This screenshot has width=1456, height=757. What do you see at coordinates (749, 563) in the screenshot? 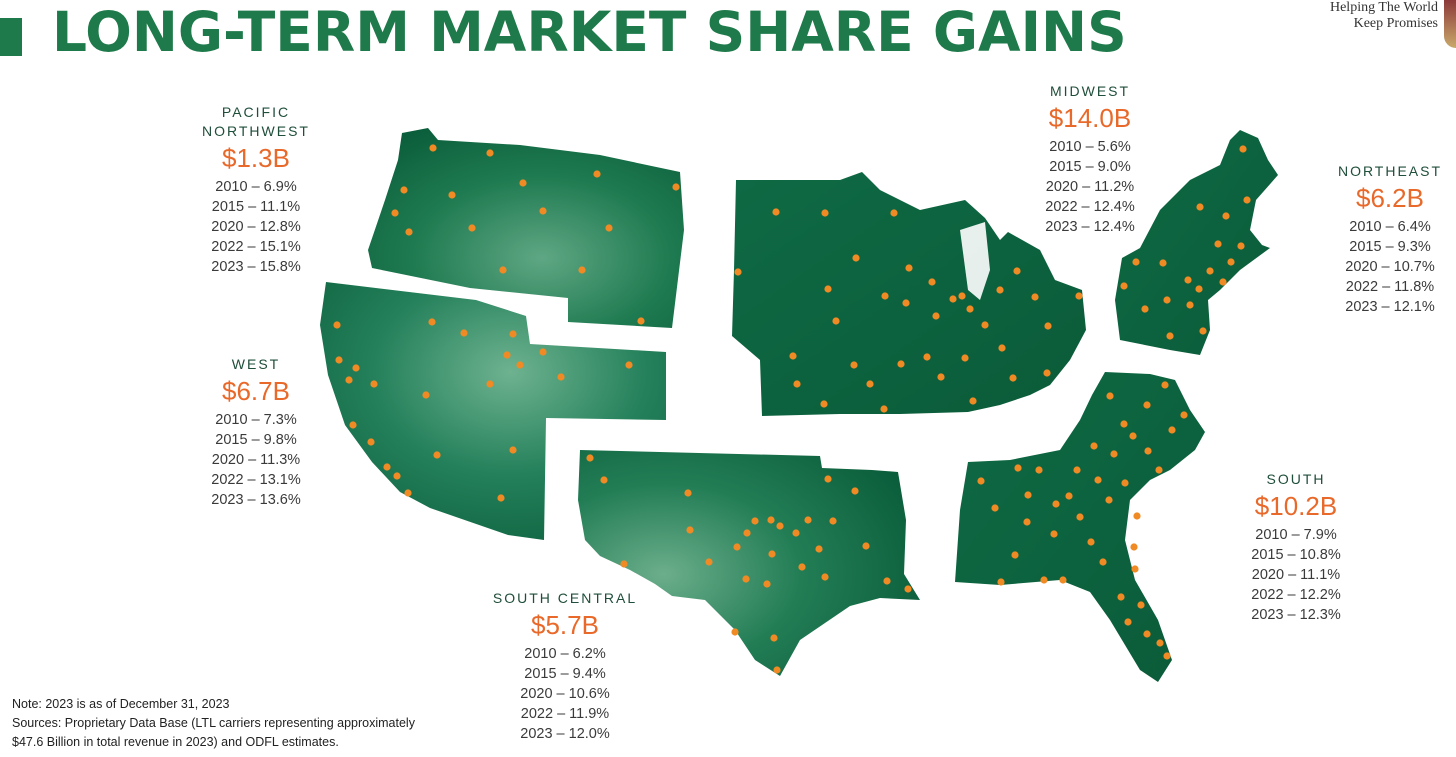
I see `south-central-shape` at bounding box center [749, 563].